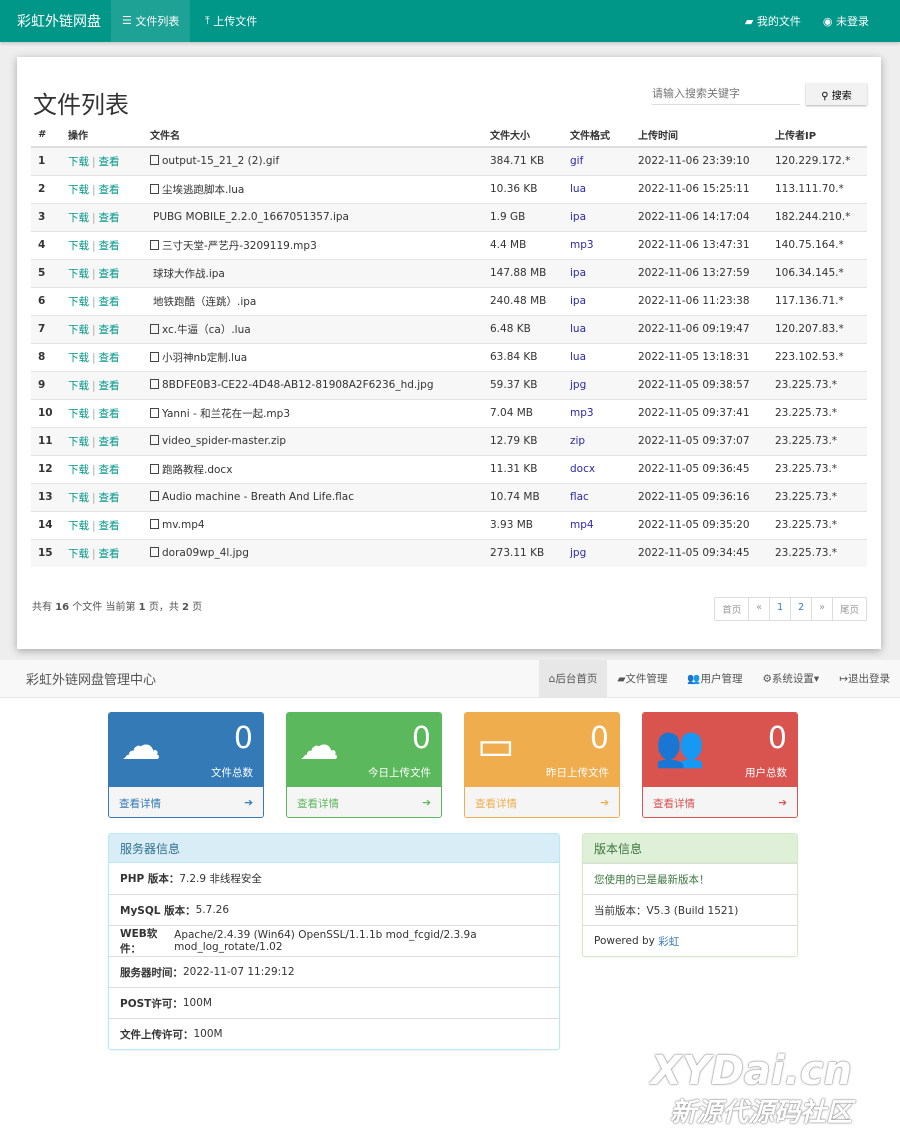 Image resolution: width=900 pixels, height=1129 pixels. What do you see at coordinates (732, 610) in the screenshot?
I see `page-button: 首页` at bounding box center [732, 610].